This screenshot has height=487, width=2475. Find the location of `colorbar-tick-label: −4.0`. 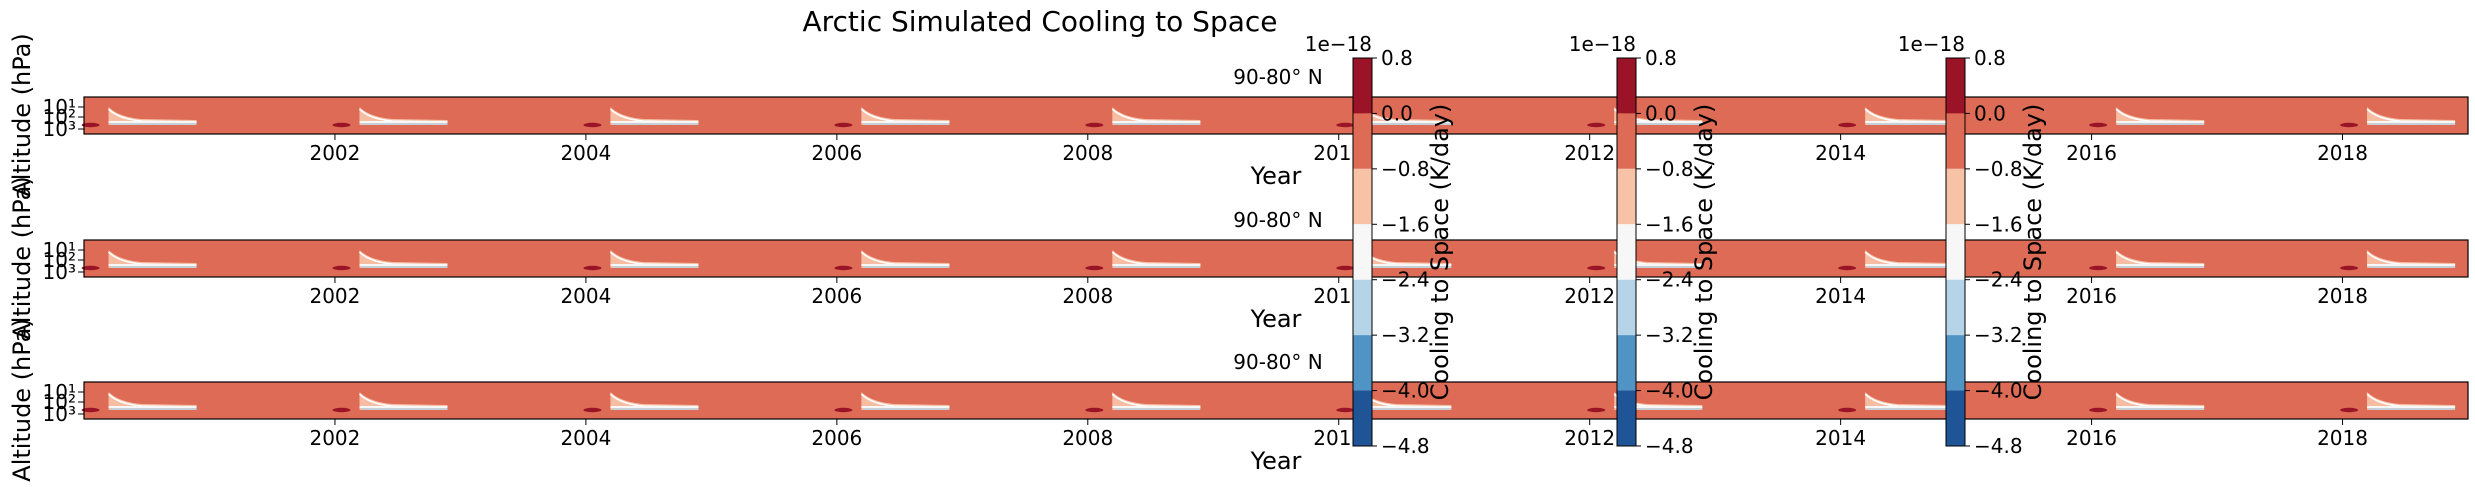

colorbar-tick-label: −4.0 is located at coordinates (1669, 391).